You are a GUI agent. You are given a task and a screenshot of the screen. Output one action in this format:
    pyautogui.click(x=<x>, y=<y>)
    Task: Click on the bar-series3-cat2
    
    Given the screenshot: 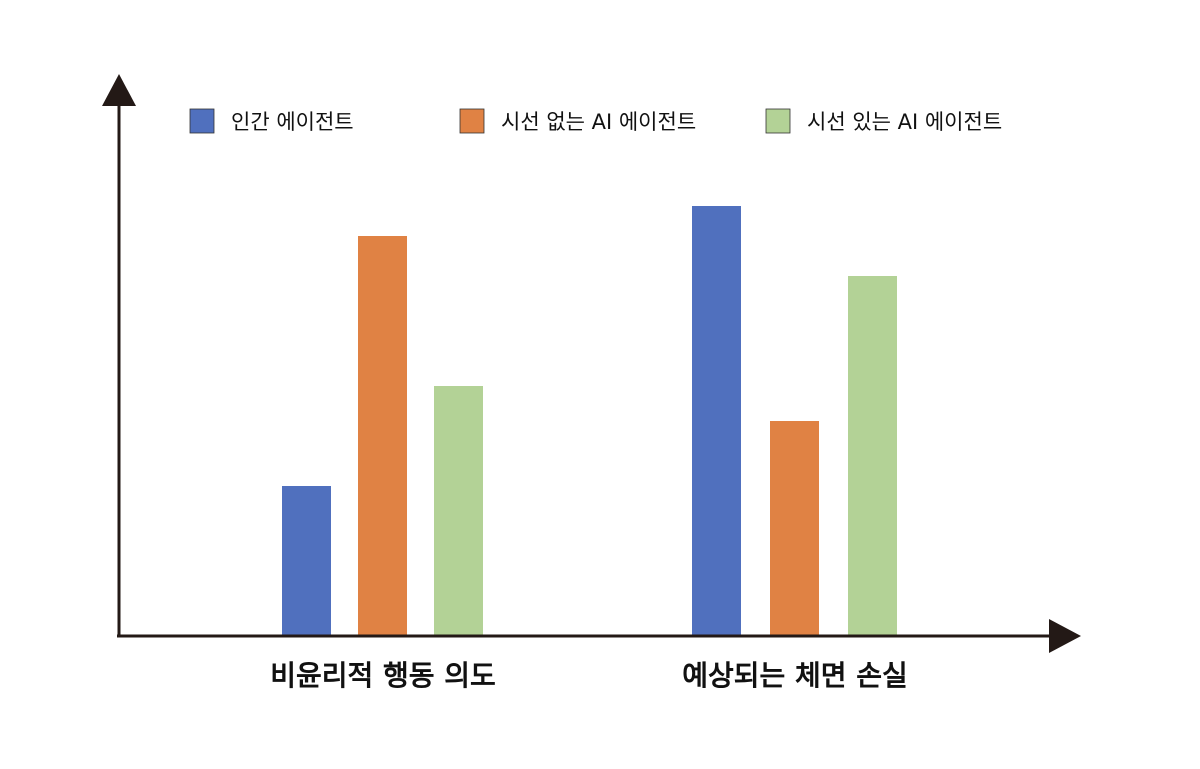 What is the action you would take?
    pyautogui.click(x=872, y=456)
    